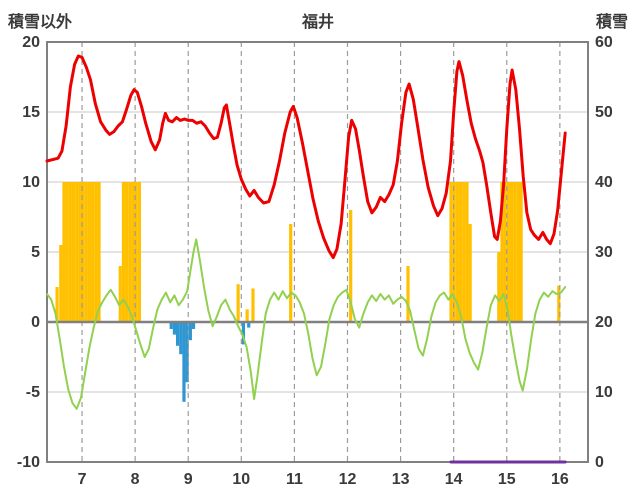  Describe the element at coordinates (560, 479) in the screenshot. I see `x-axis-tick-label: 16` at that location.